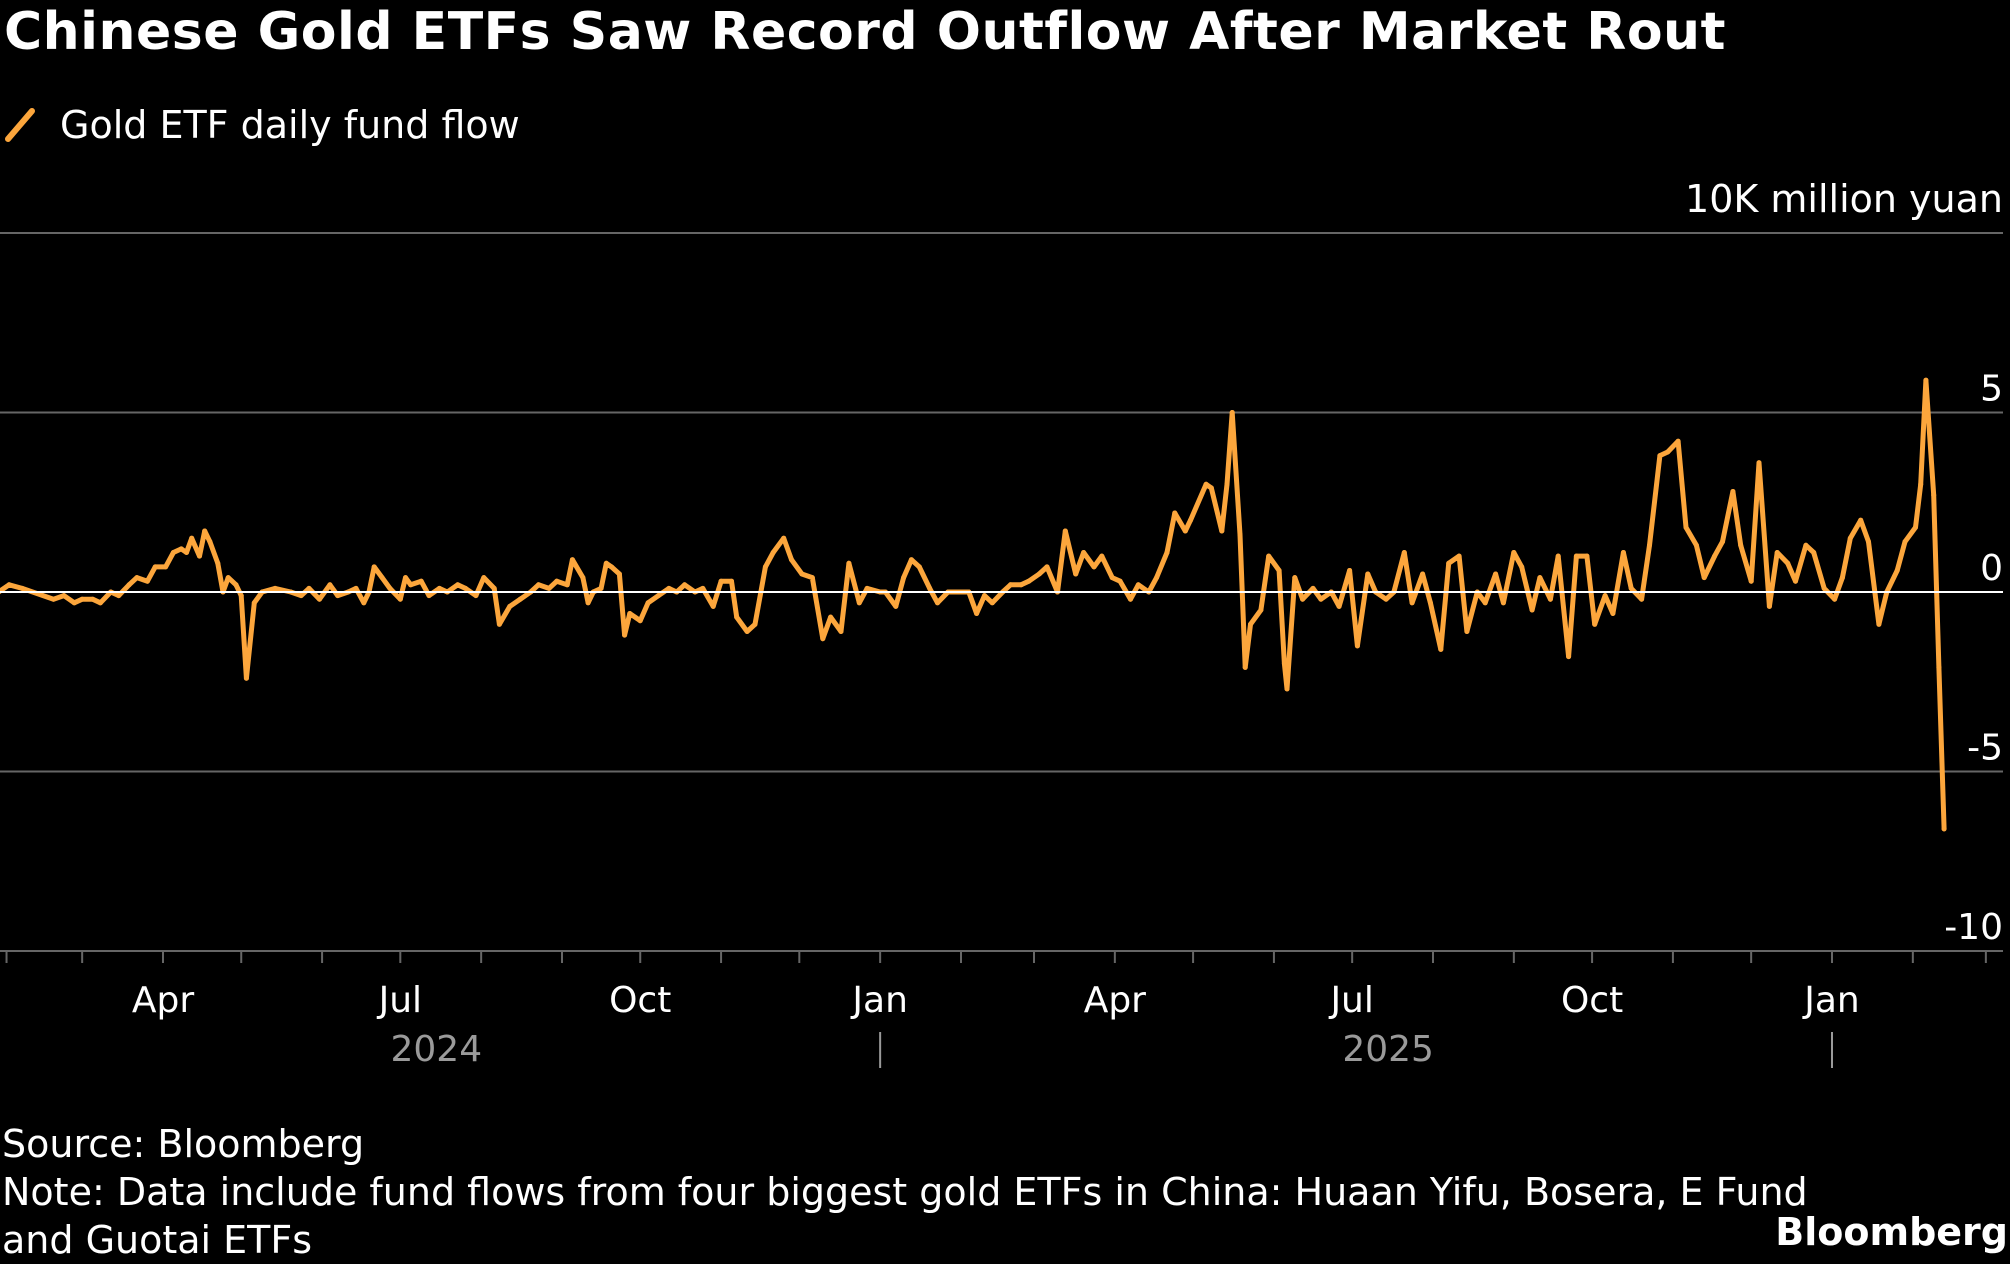 The width and height of the screenshot is (2010, 1264). Describe the element at coordinates (436, 1049) in the screenshot. I see `year-label: 2024` at that location.